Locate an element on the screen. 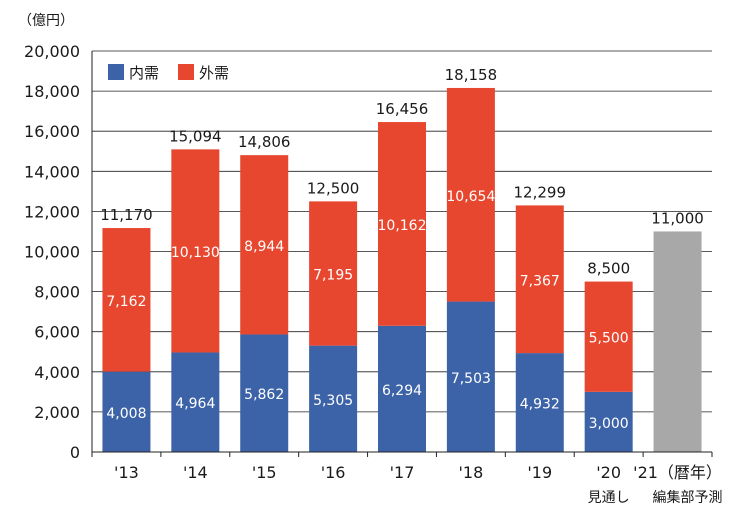 The height and width of the screenshot is (526, 735). bar-total-label: 11,170 is located at coordinates (126, 215).